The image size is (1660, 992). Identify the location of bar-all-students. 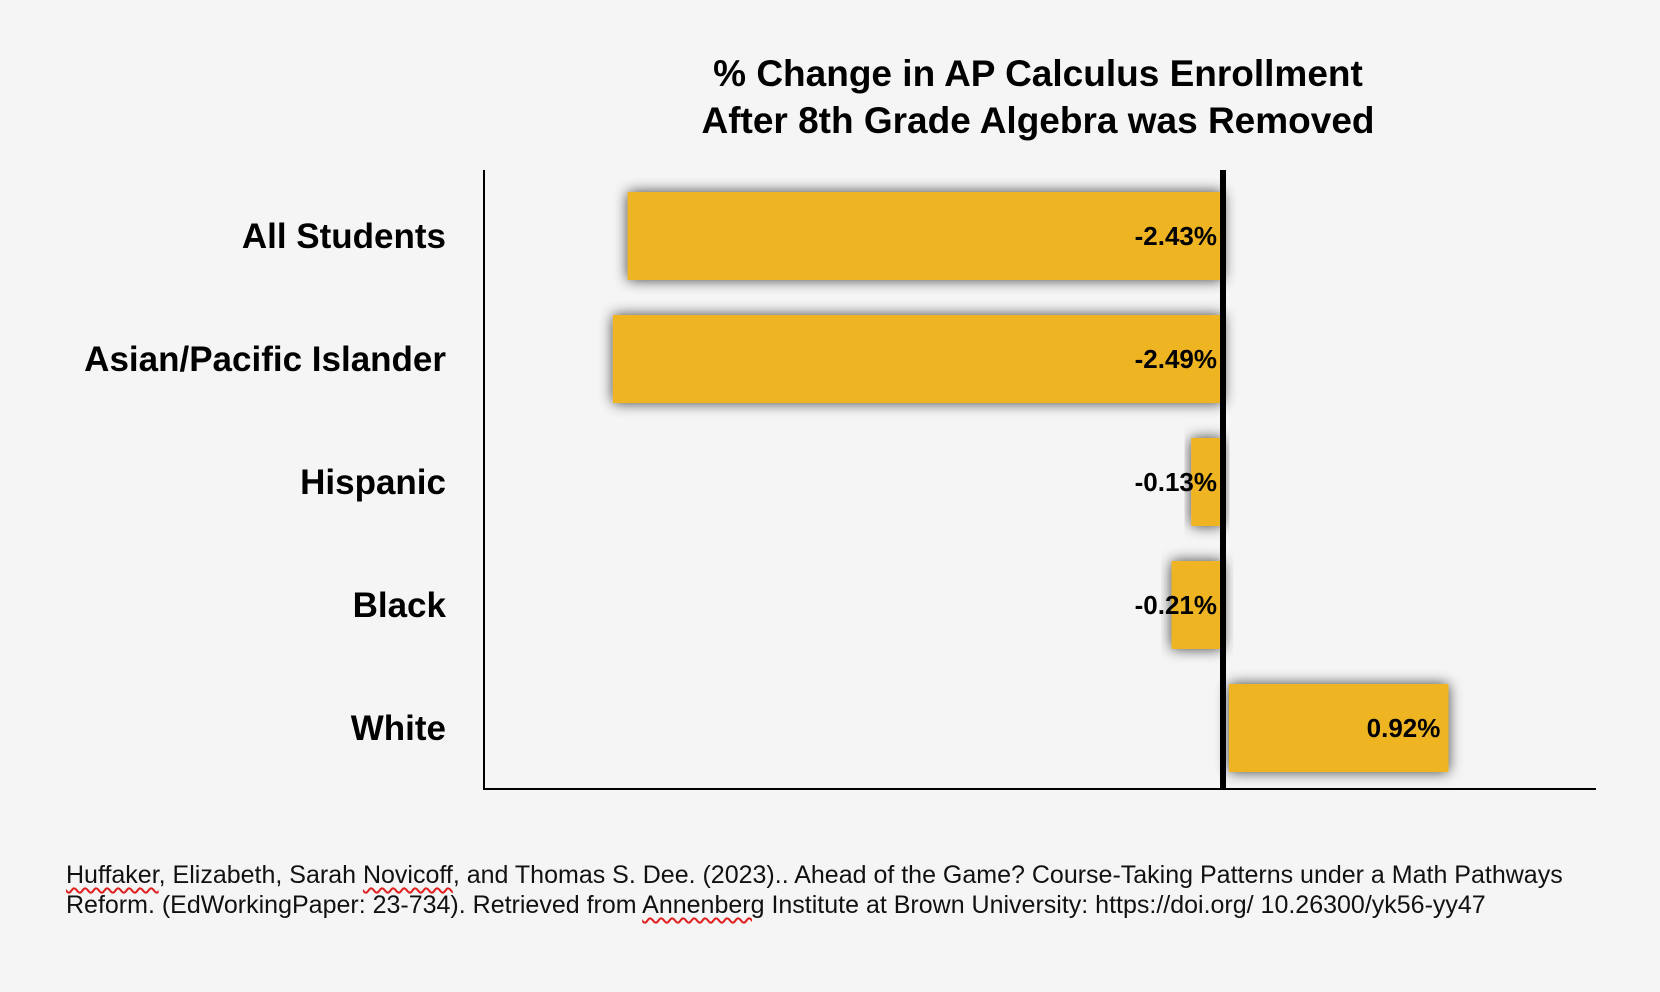
(925, 236).